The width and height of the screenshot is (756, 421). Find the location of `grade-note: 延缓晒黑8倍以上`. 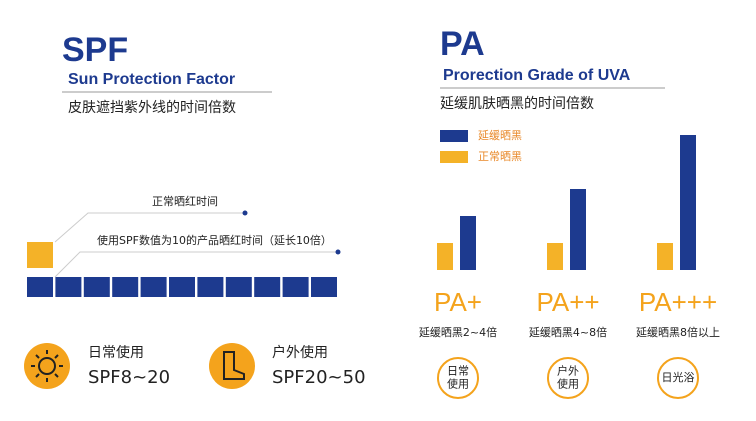

grade-note: 延缓晒黑8倍以上 is located at coordinates (678, 332).